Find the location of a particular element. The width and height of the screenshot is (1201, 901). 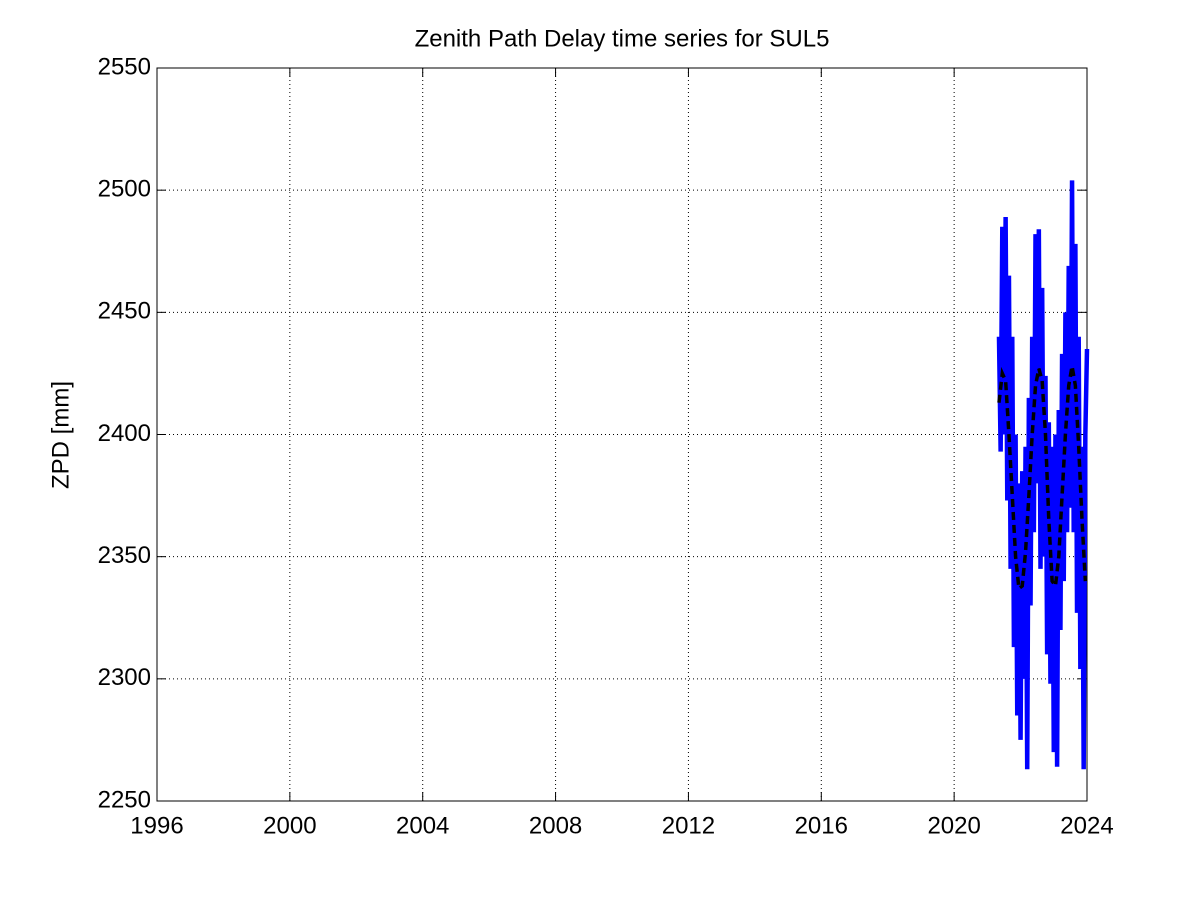

y-tick-label: 2400 is located at coordinates (124, 433).